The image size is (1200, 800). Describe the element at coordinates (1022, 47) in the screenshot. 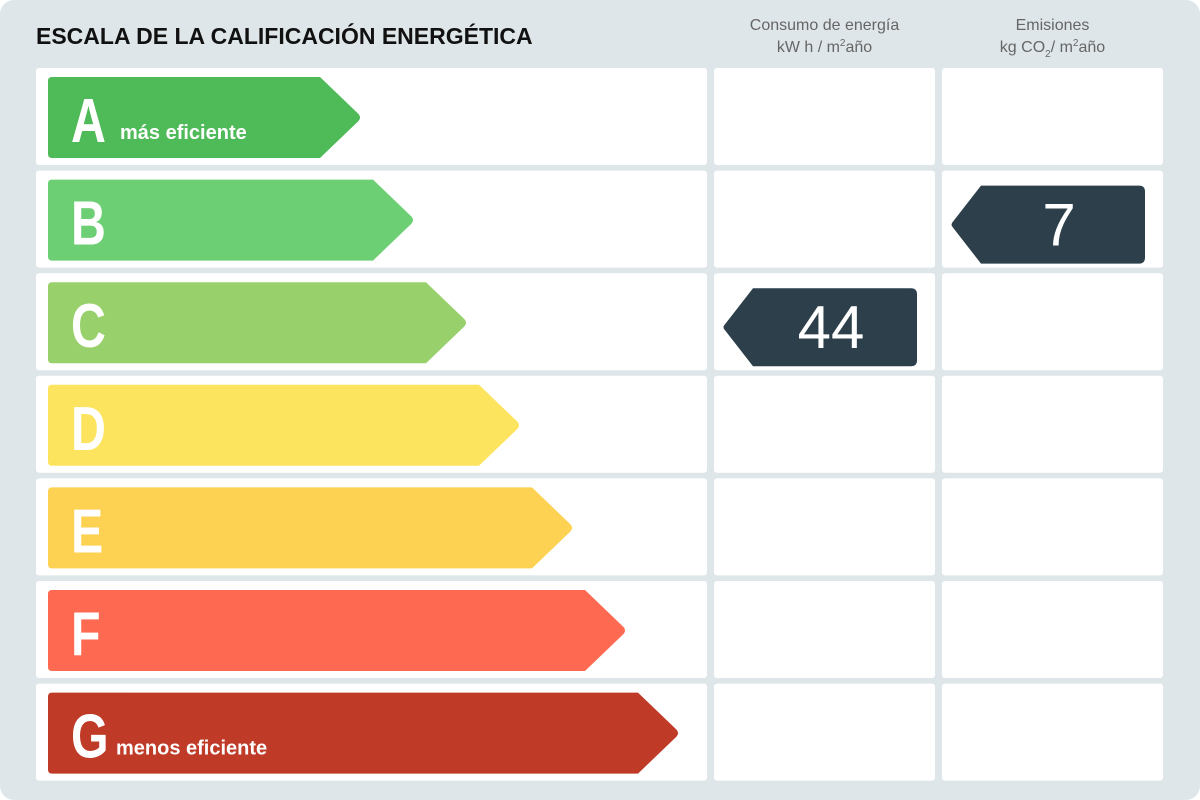

I see `unit-part: kg CO` at that location.